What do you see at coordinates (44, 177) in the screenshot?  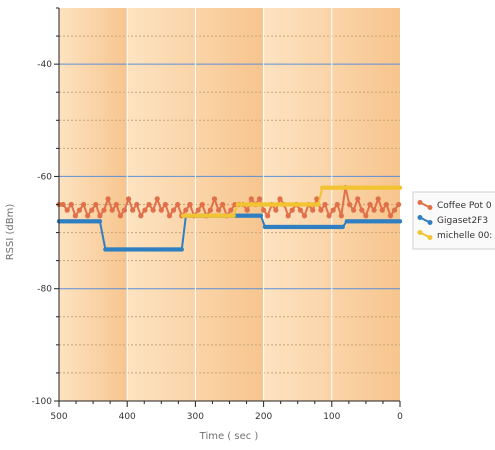 I see `y-tick-label: -60` at bounding box center [44, 177].